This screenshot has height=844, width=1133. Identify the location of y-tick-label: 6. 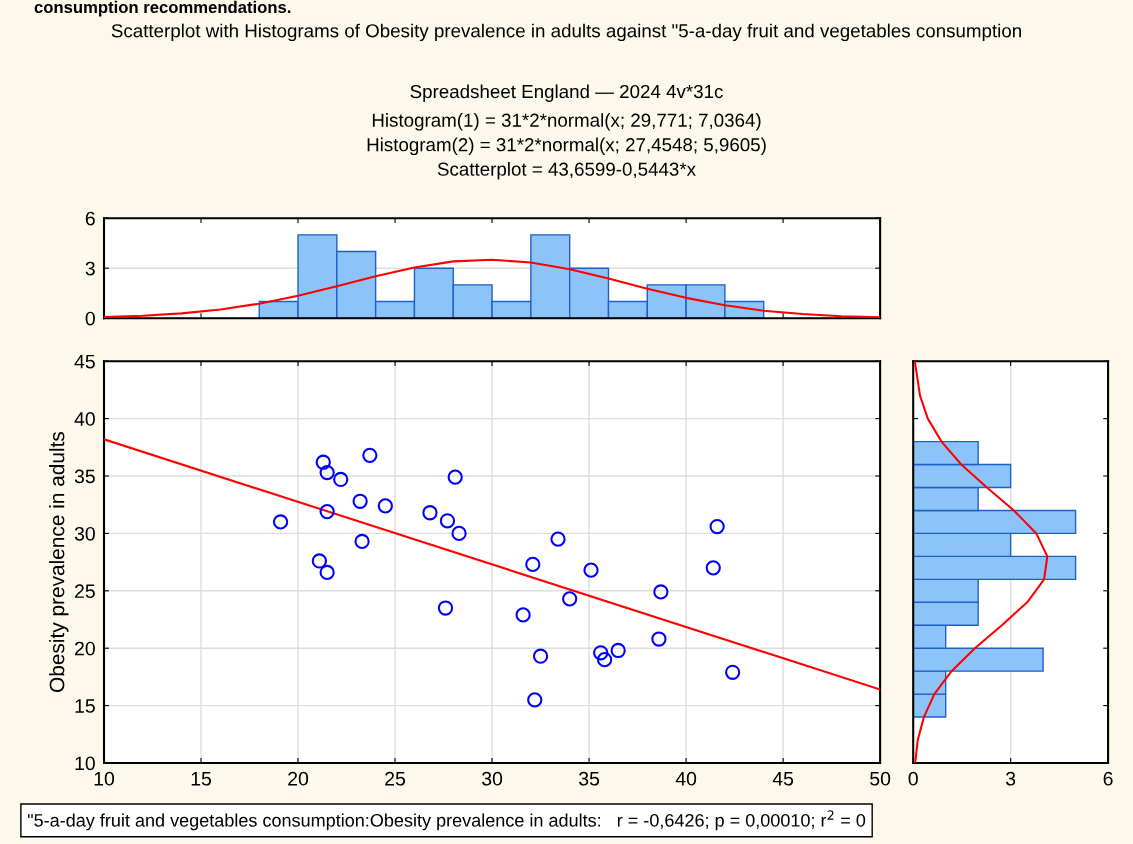
(90, 218).